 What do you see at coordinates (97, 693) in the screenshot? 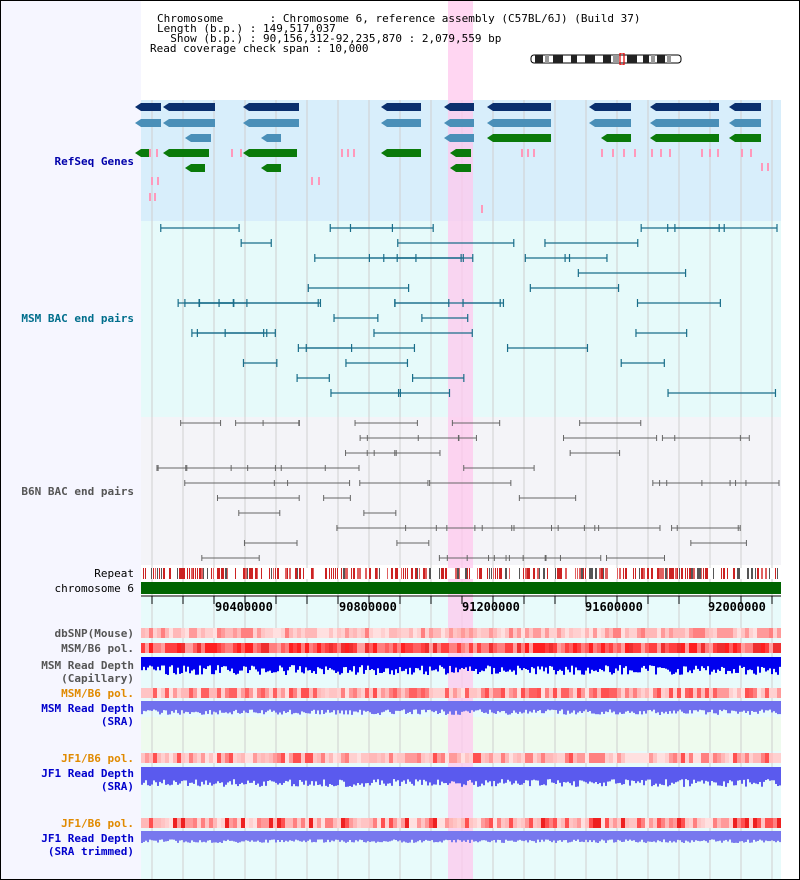
I see `msm-b6-pol-sra-label: MSM/B6 pol.` at bounding box center [97, 693].